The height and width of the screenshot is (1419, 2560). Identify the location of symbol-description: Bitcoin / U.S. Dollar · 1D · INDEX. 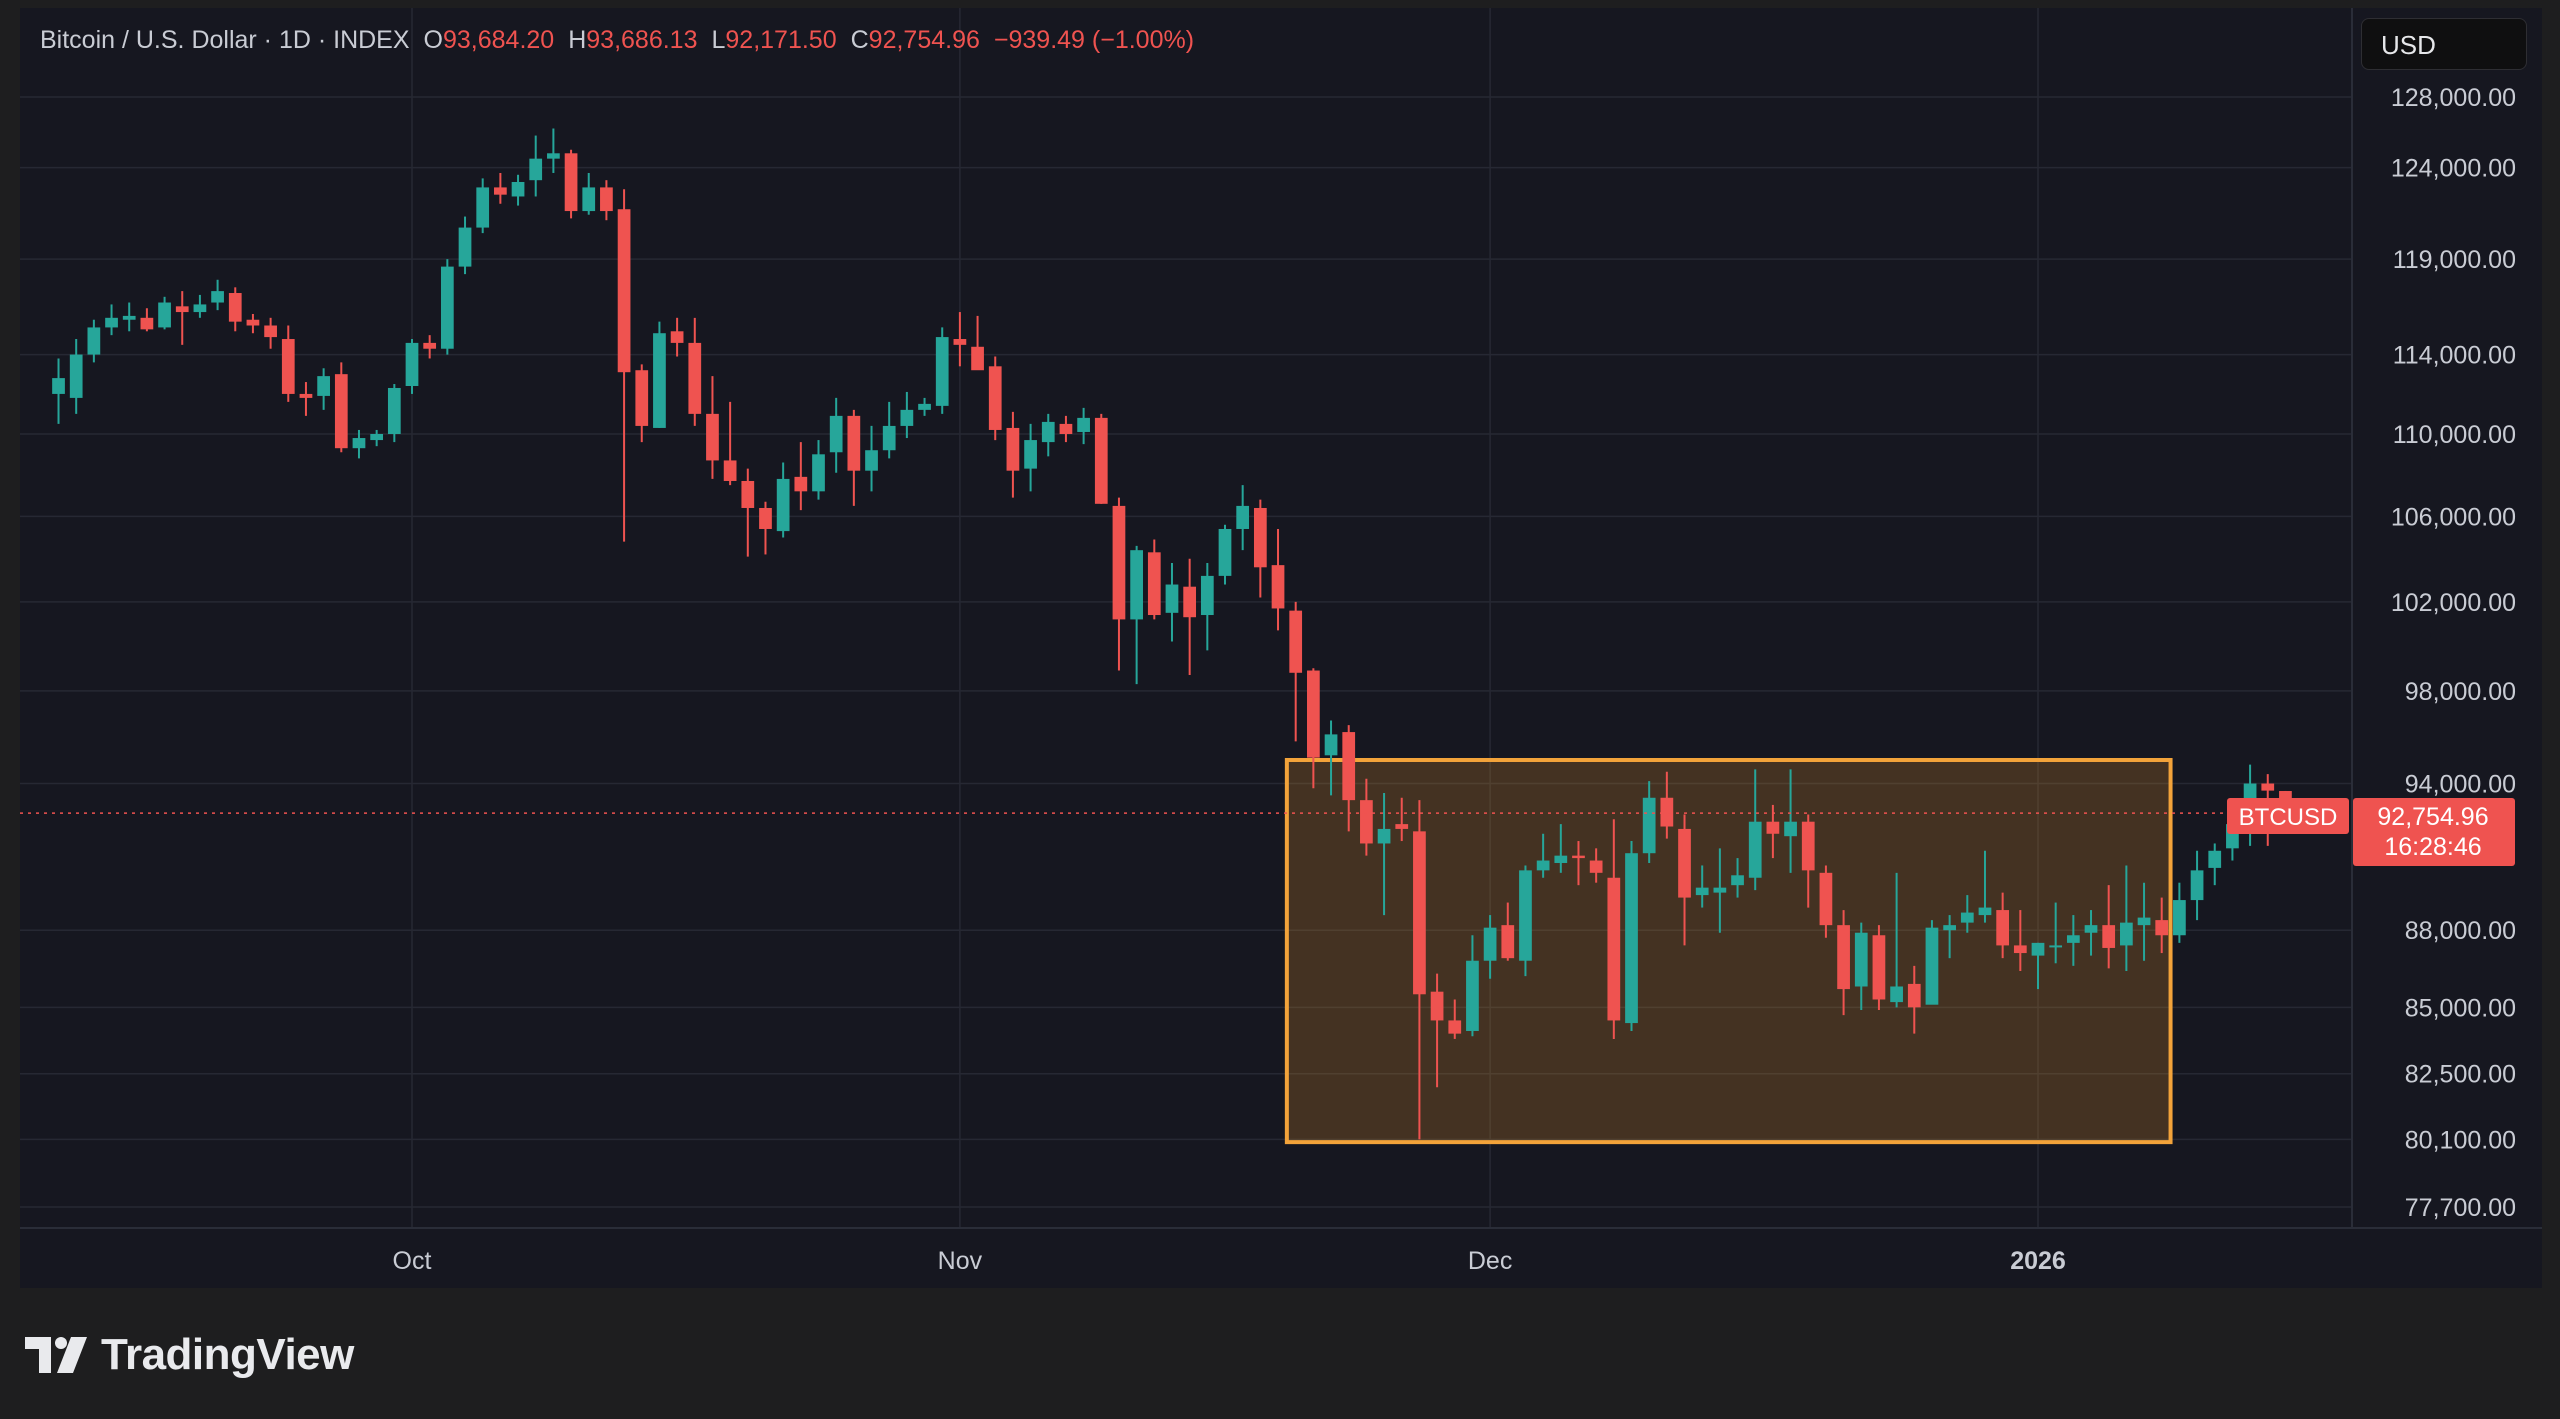
(225, 40).